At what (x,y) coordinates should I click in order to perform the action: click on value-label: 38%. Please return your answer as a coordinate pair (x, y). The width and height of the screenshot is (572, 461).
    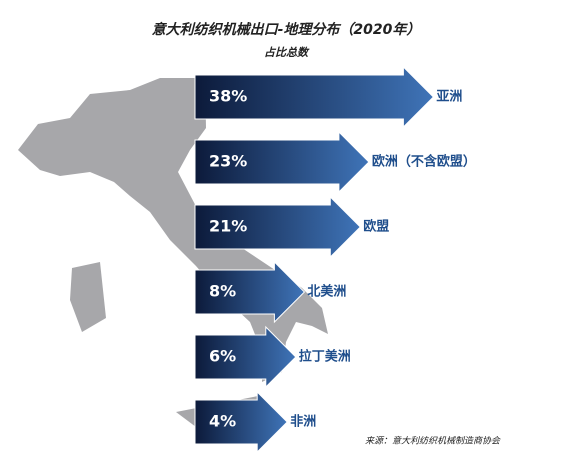
    Looking at the image, I should click on (228, 96).